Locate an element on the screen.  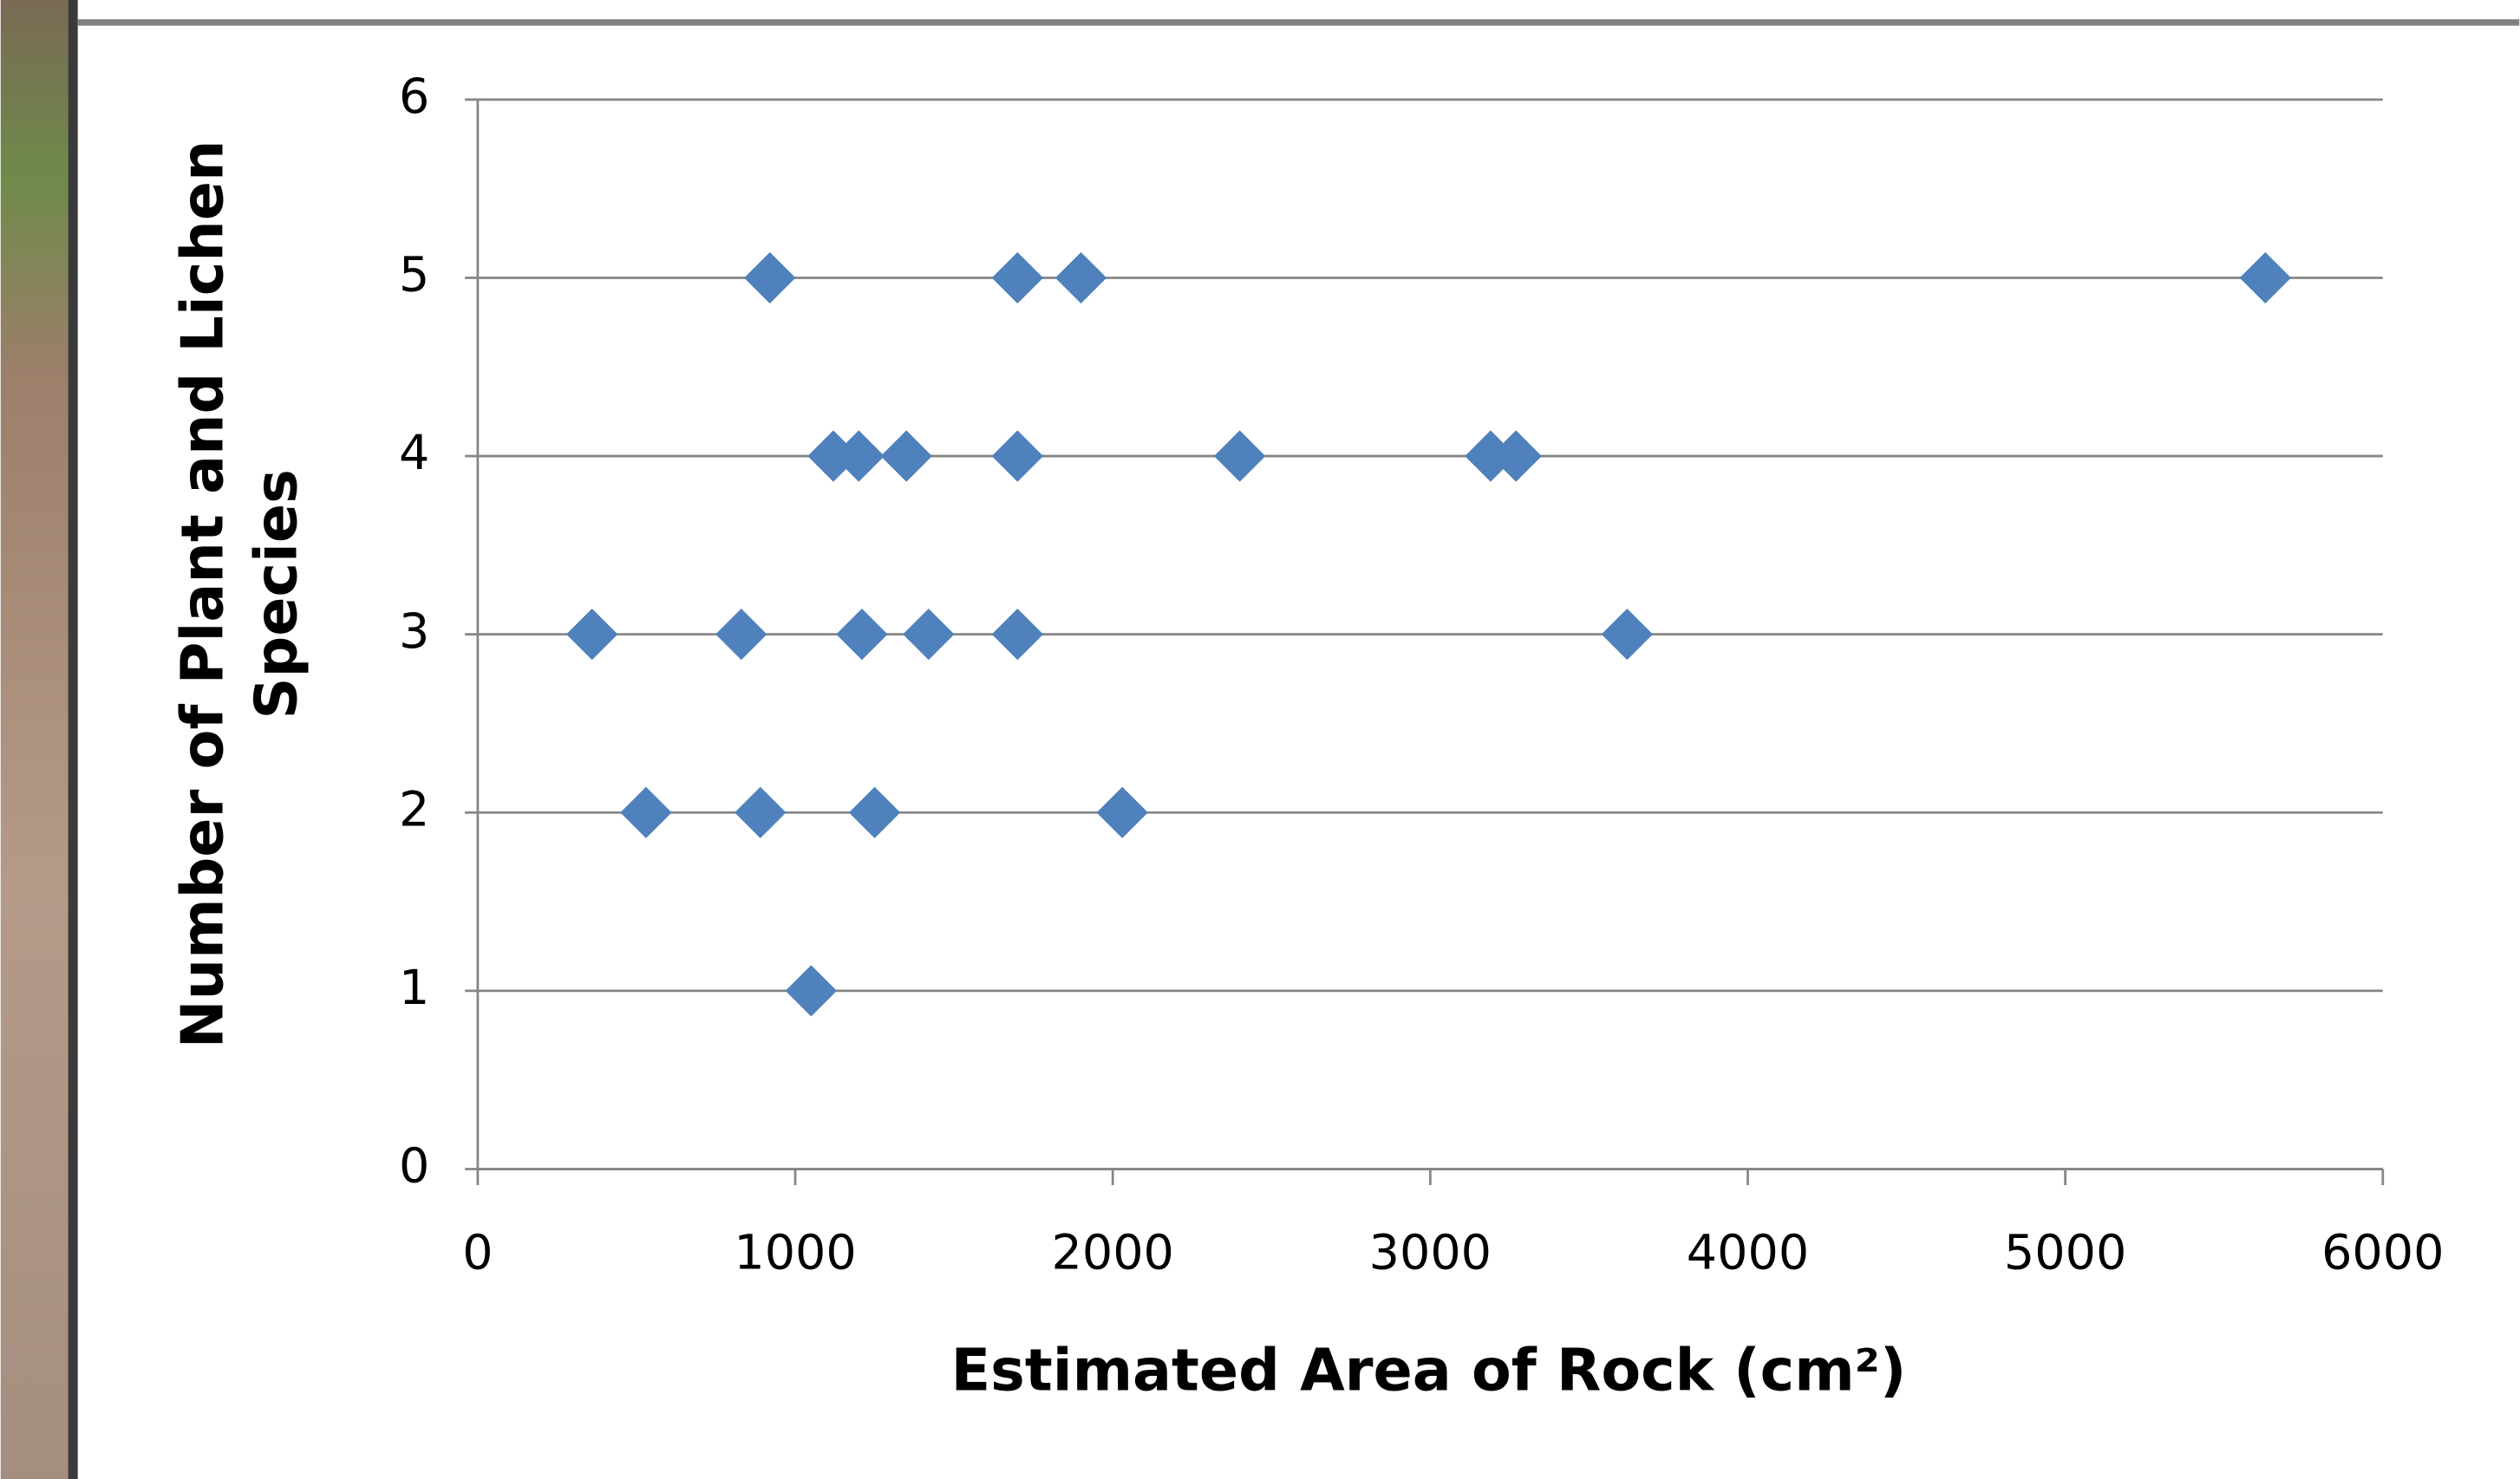
y-axis-title: Number of Plant and Lichen Species is located at coordinates (241, 594).